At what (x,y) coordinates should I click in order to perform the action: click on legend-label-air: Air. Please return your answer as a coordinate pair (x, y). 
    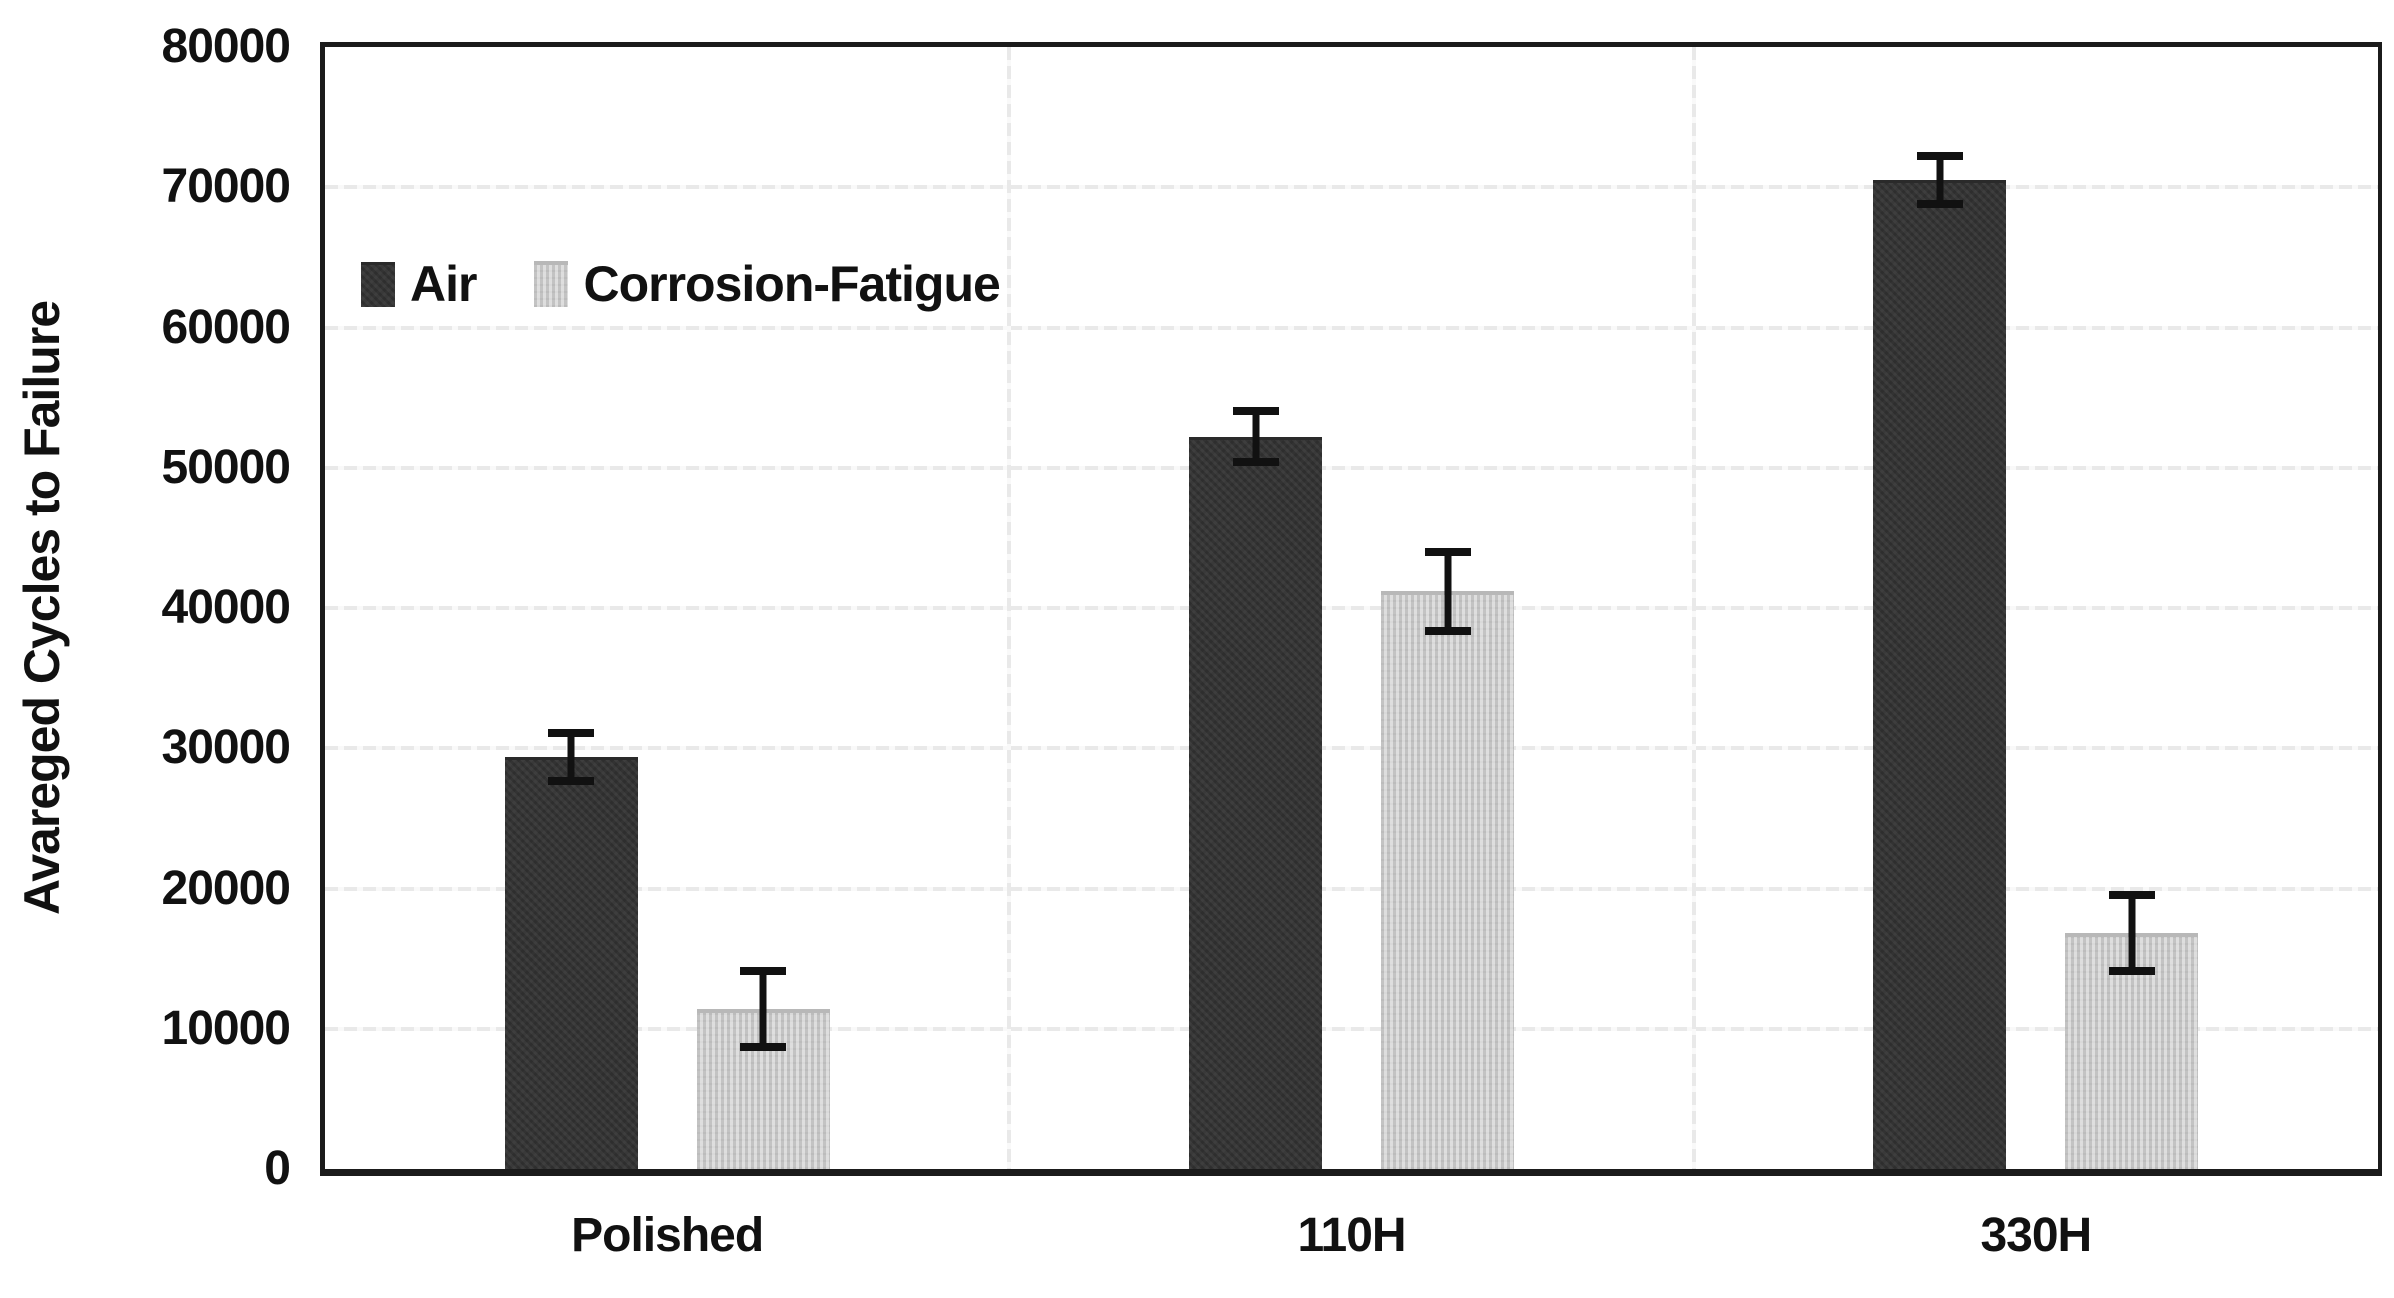
    Looking at the image, I should click on (443, 284).